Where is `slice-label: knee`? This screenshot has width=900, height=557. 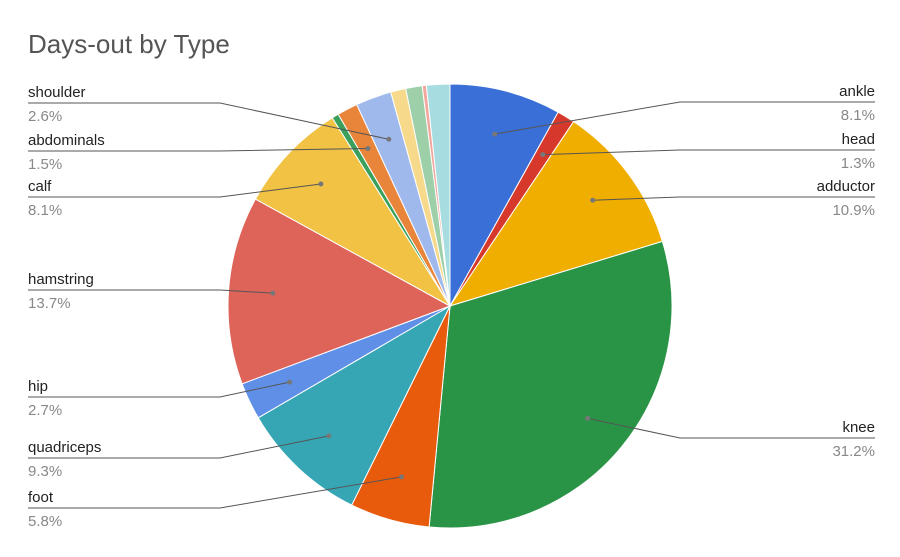
slice-label: knee is located at coordinates (858, 427).